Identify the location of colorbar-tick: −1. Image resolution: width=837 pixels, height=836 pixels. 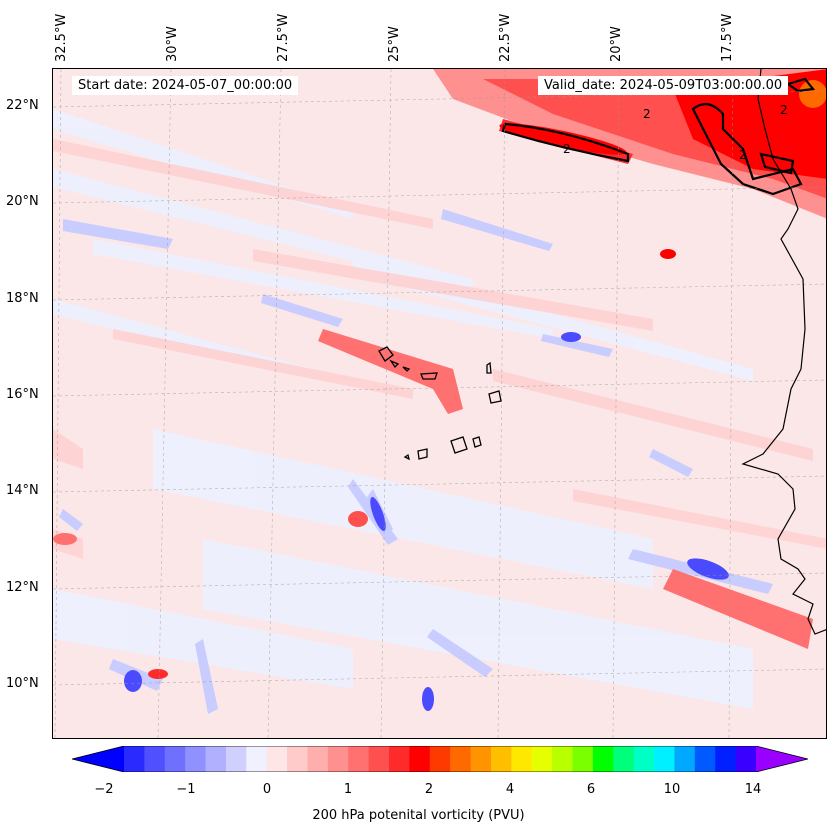
(186, 789).